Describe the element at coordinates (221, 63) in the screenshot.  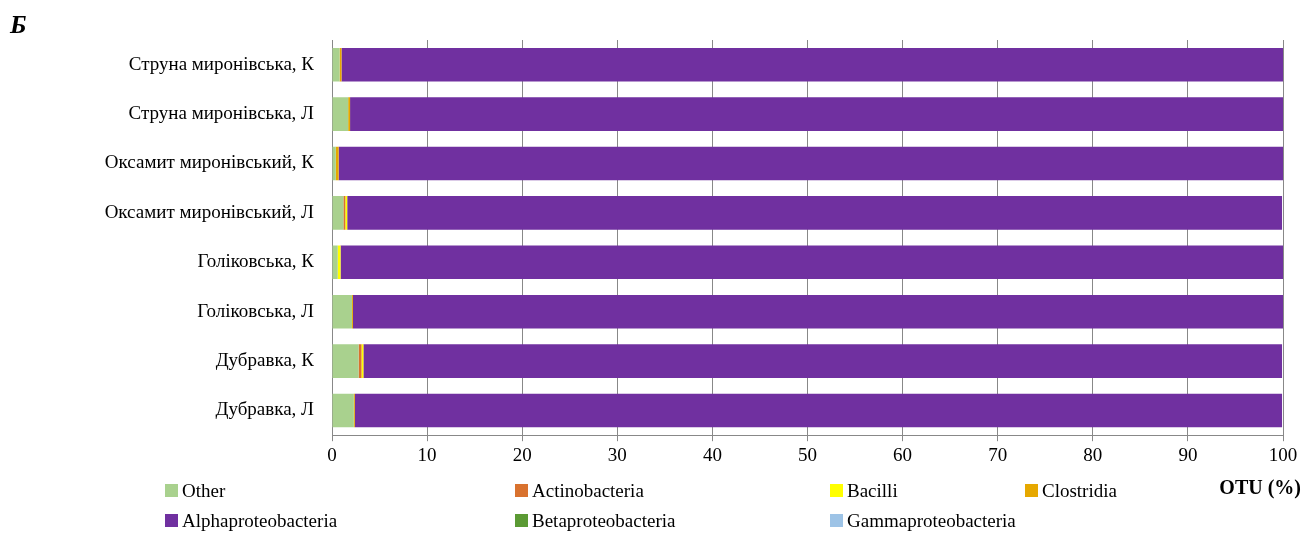
I see `y-tick-label: Струна миронівська, К` at that location.